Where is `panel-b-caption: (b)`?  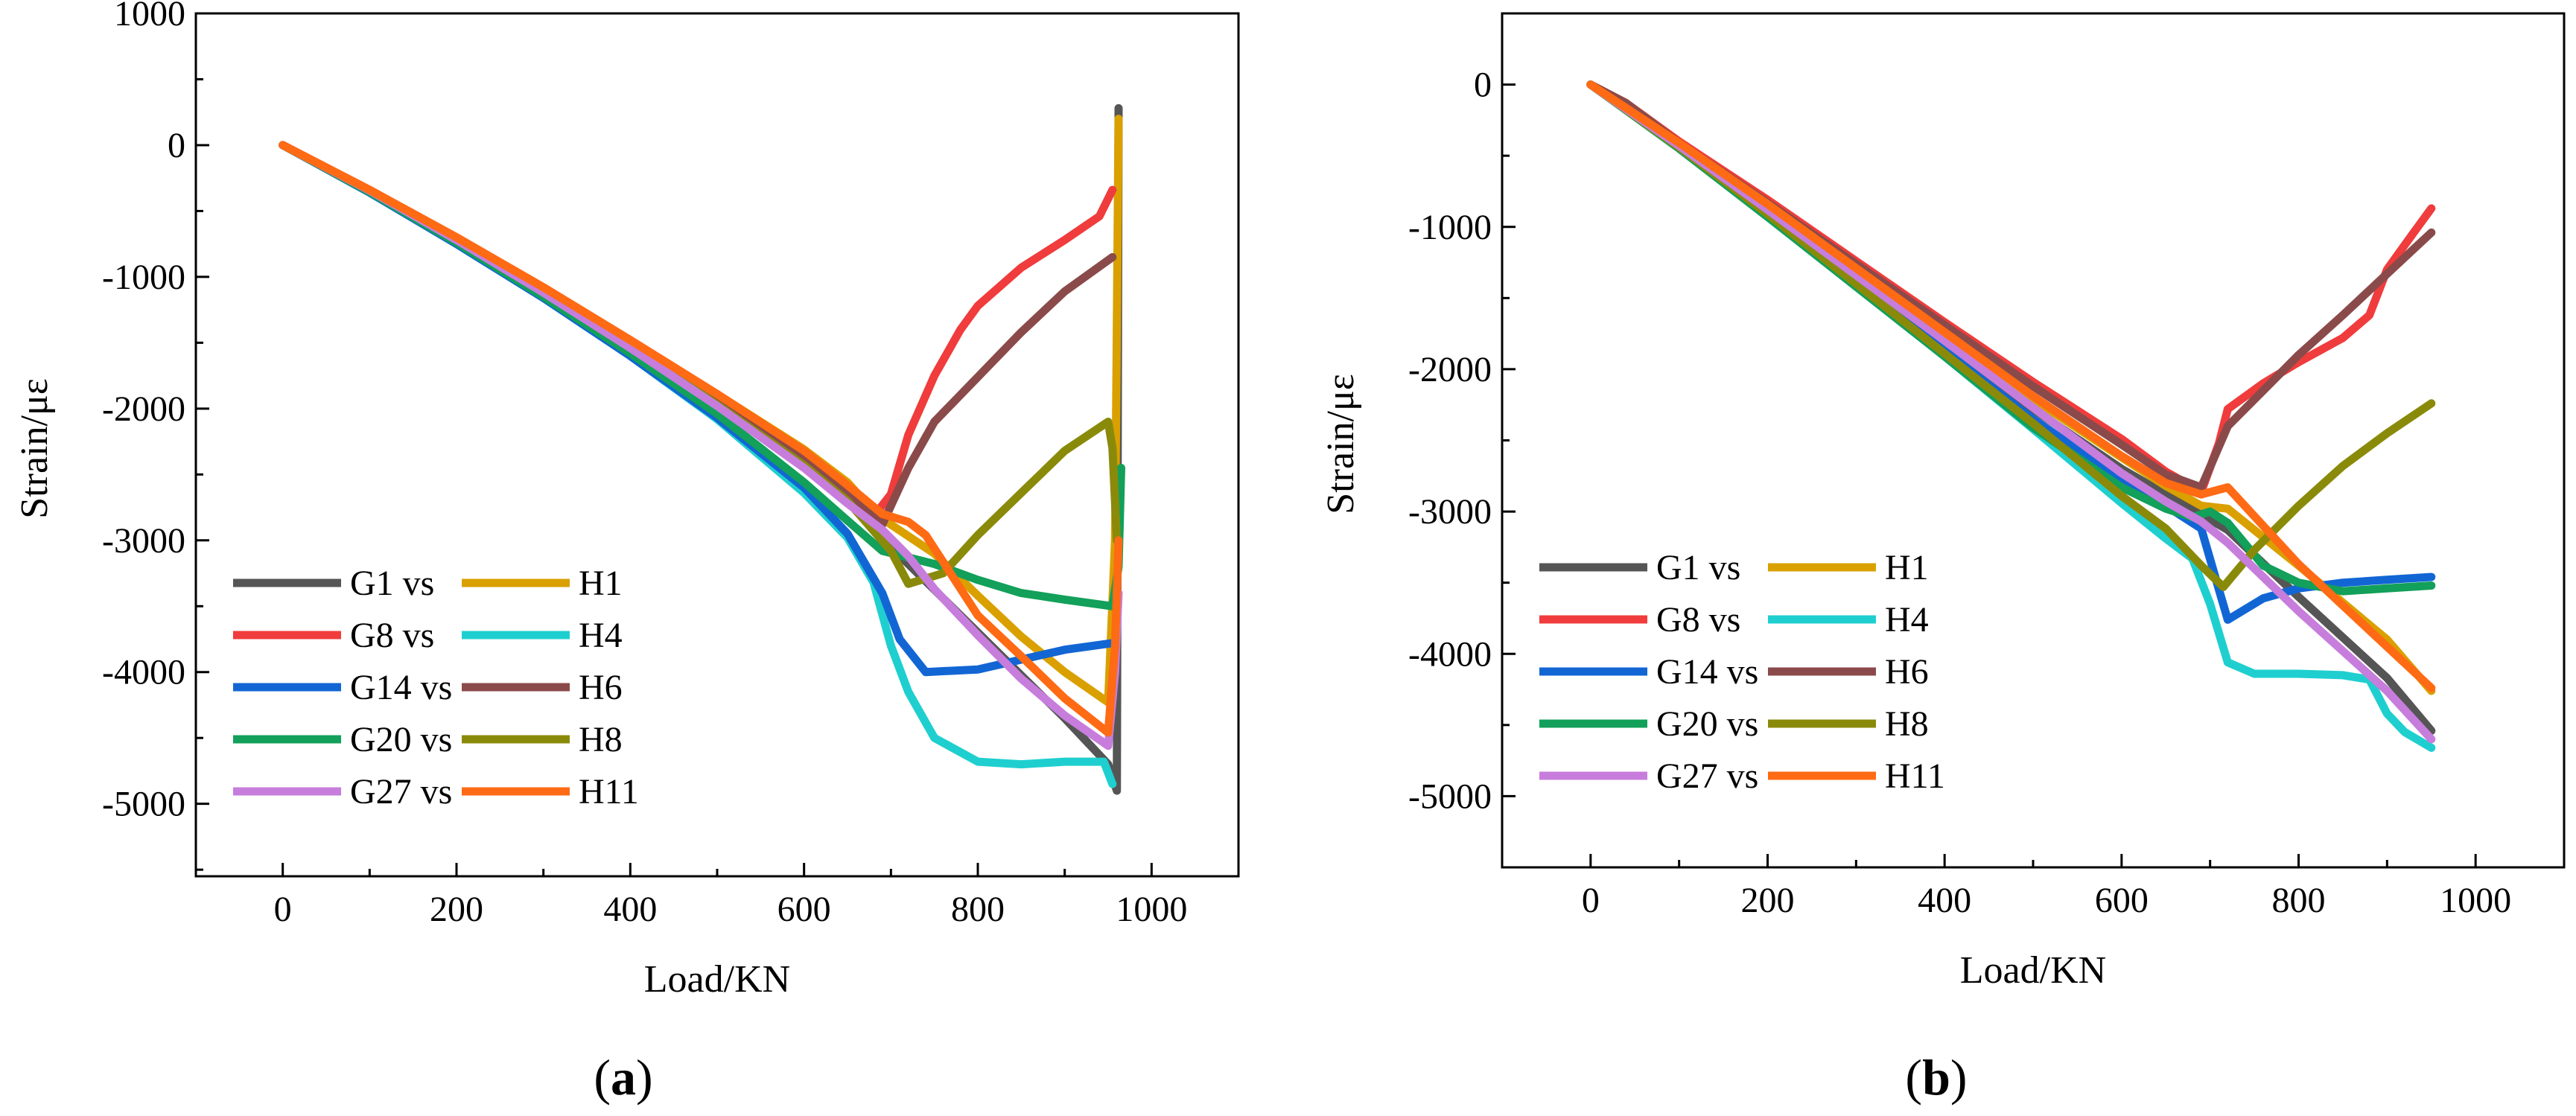
panel-b-caption: (b) is located at coordinates (1936, 1077).